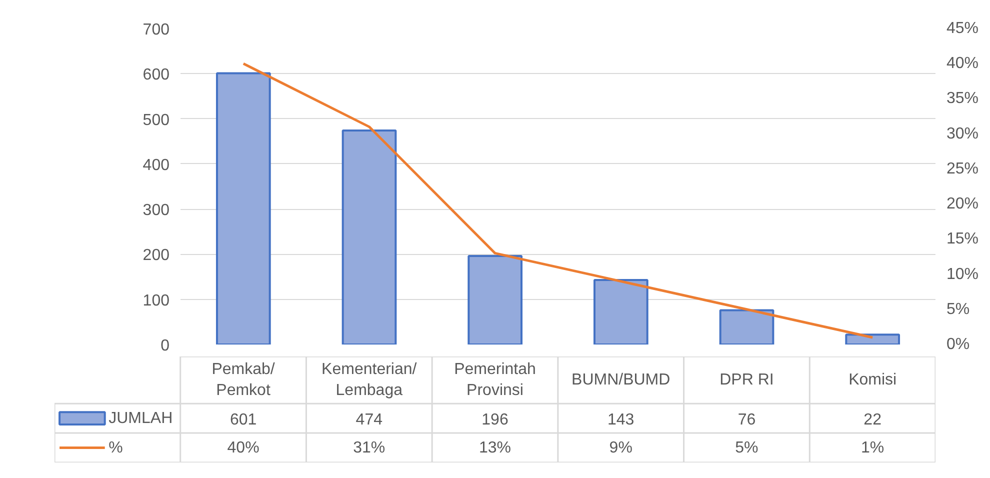 This screenshot has width=990, height=478. I want to click on data-label: 40%, so click(243, 447).